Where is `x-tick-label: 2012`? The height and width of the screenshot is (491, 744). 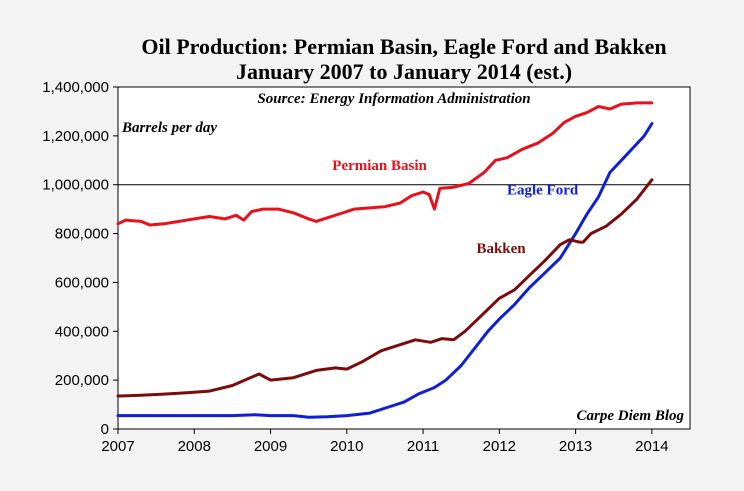
x-tick-label: 2012 is located at coordinates (499, 446).